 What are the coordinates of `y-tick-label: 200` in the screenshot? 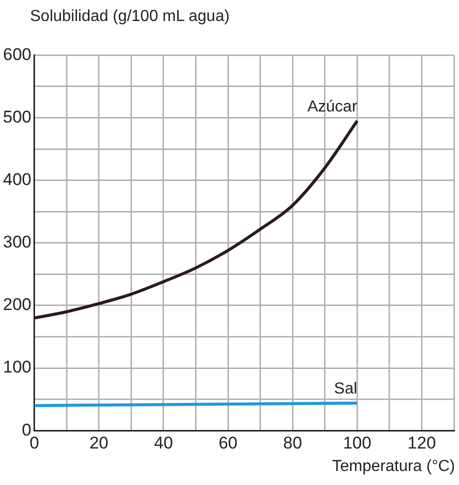 It's located at (17, 304).